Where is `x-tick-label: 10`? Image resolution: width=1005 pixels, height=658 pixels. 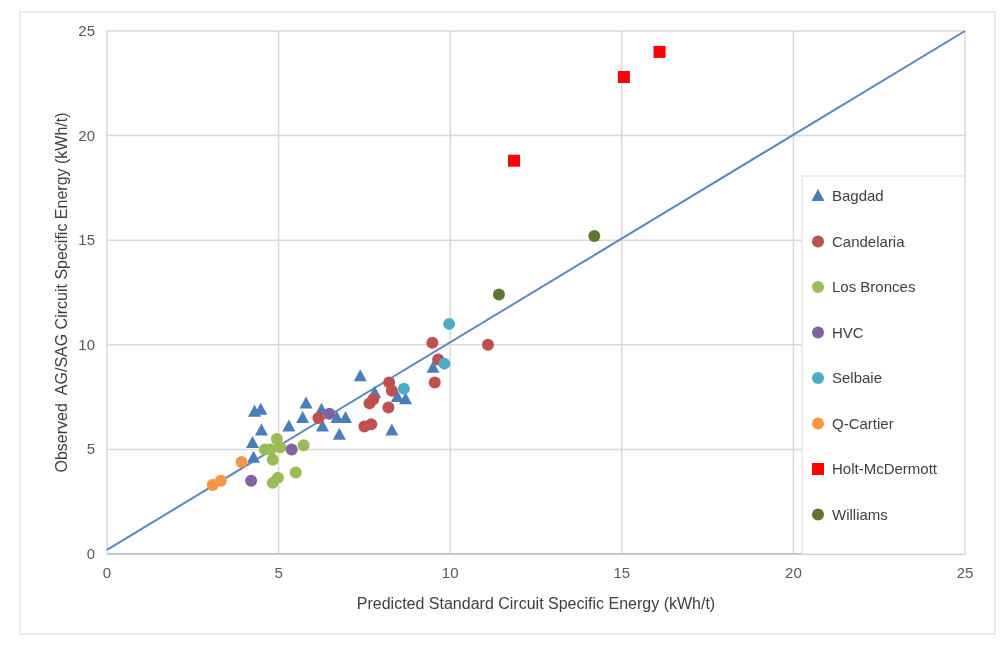 x-tick-label: 10 is located at coordinates (450, 572).